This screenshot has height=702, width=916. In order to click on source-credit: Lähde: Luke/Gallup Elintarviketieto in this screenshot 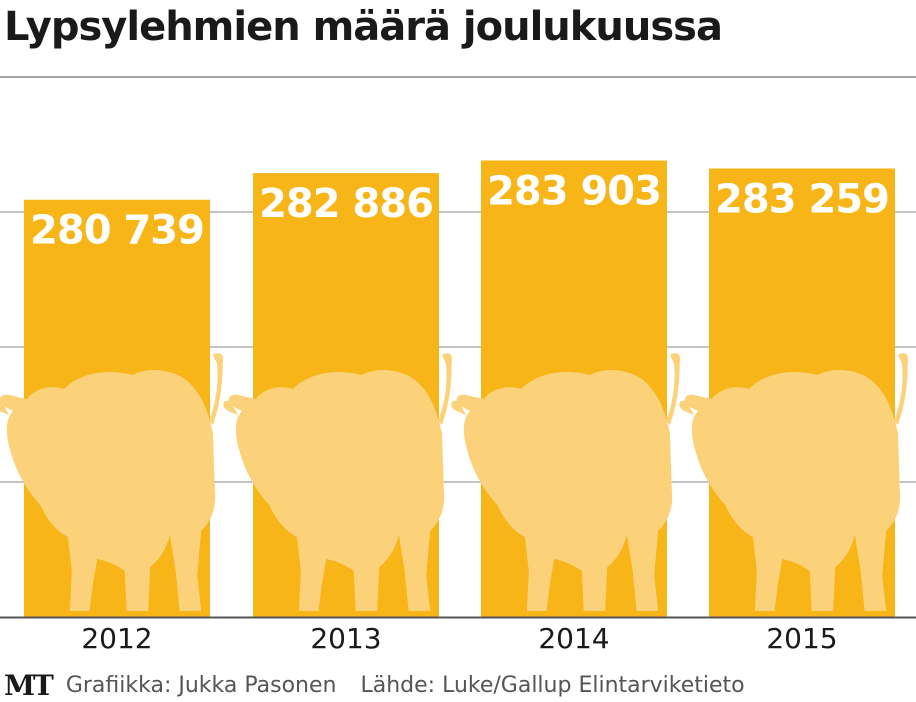, I will do `click(552, 685)`.